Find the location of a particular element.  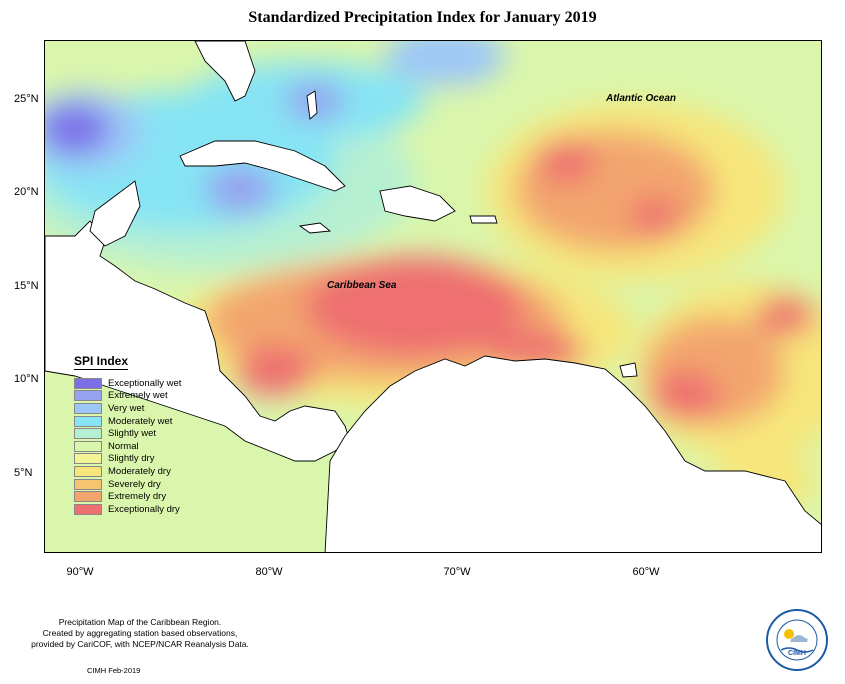

lon-label-60w: 60°W is located at coordinates (646, 572).